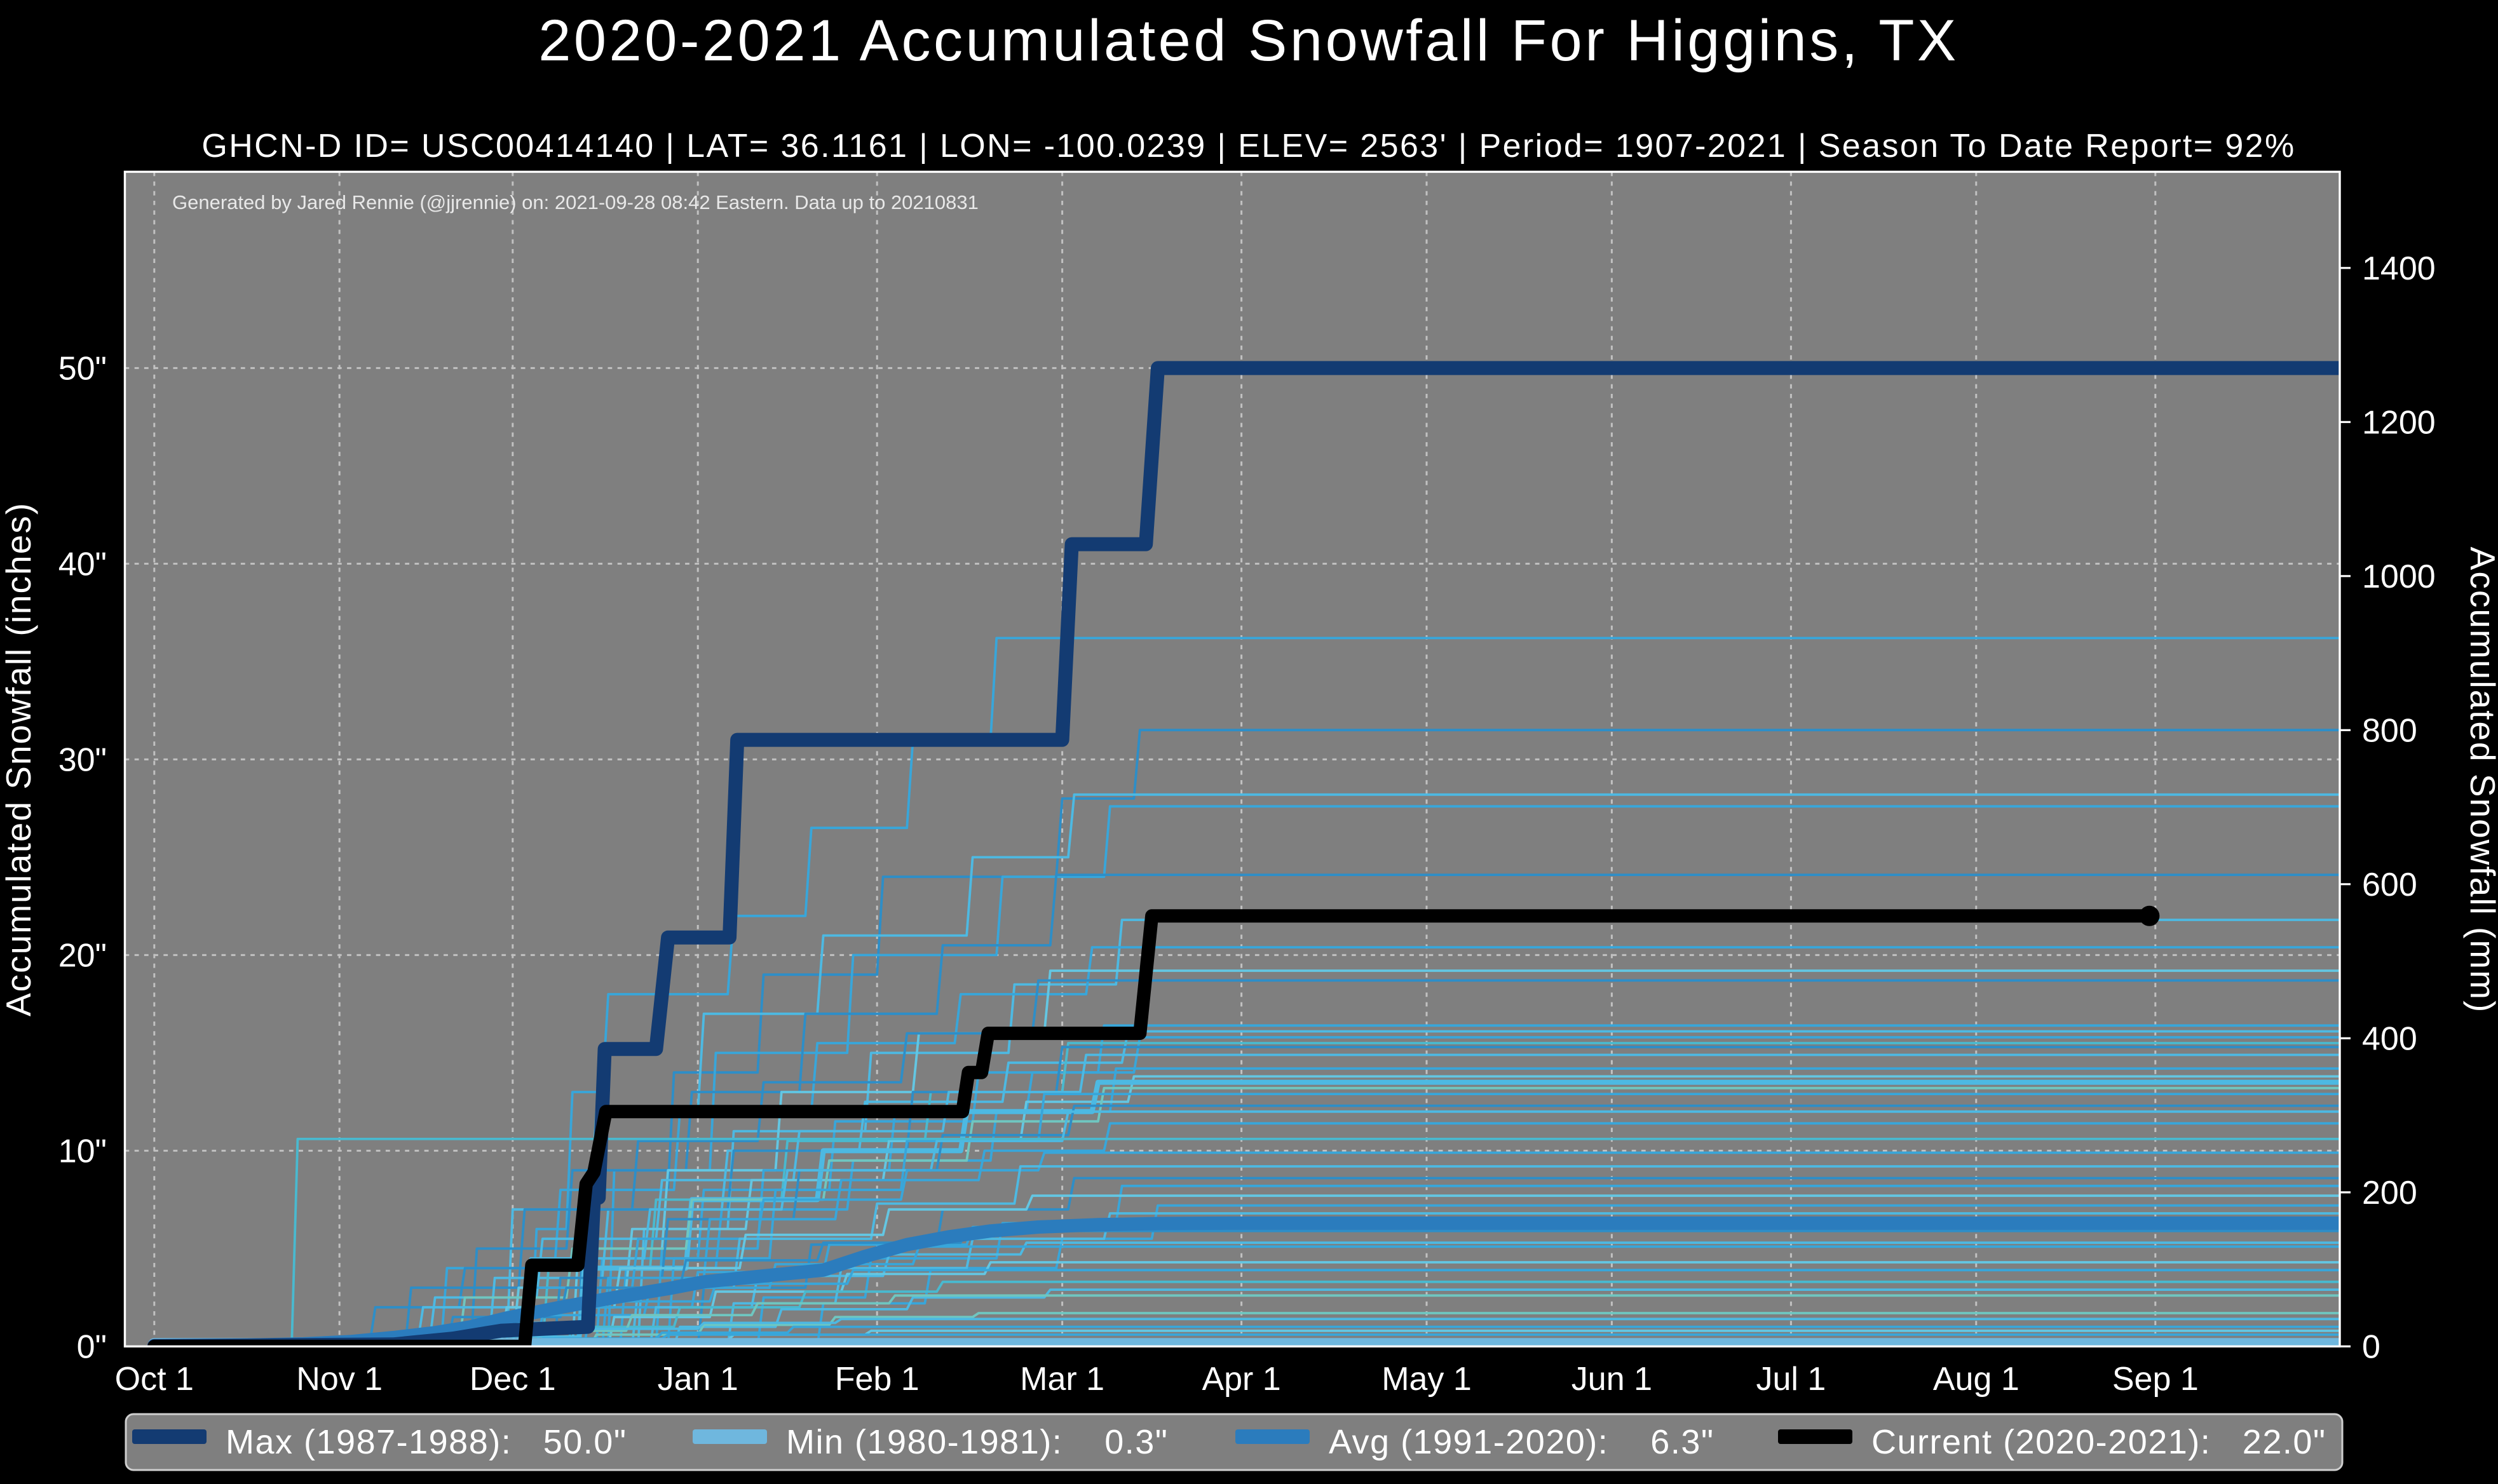  I want to click on svg-text: 0", so click(92, 1346).